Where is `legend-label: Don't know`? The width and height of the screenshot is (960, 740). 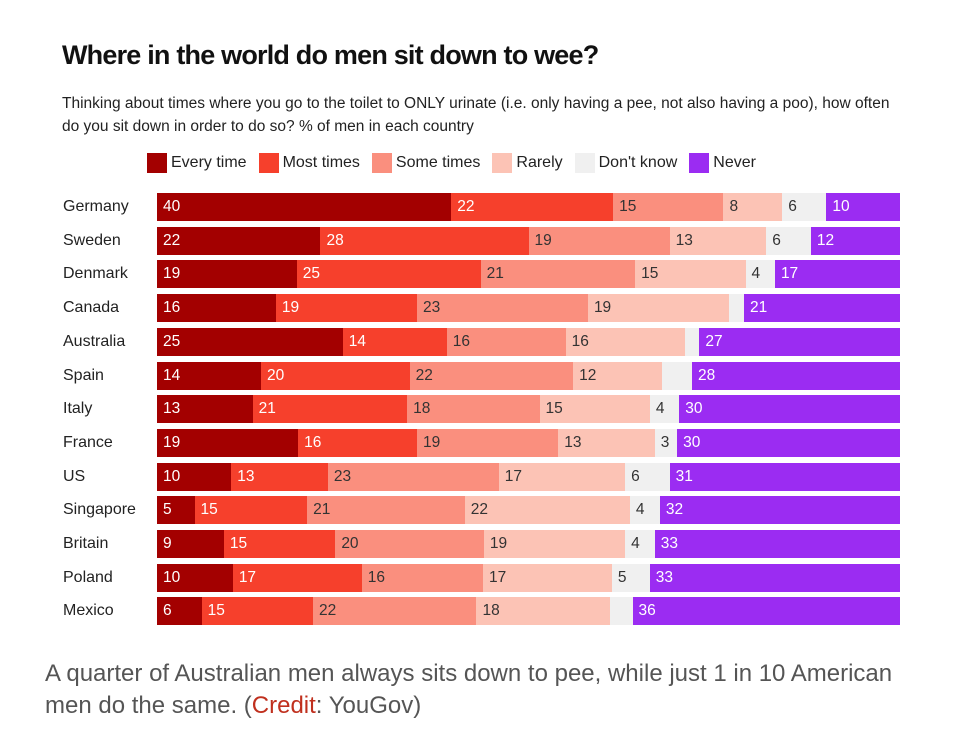
legend-label: Don't know is located at coordinates (638, 162).